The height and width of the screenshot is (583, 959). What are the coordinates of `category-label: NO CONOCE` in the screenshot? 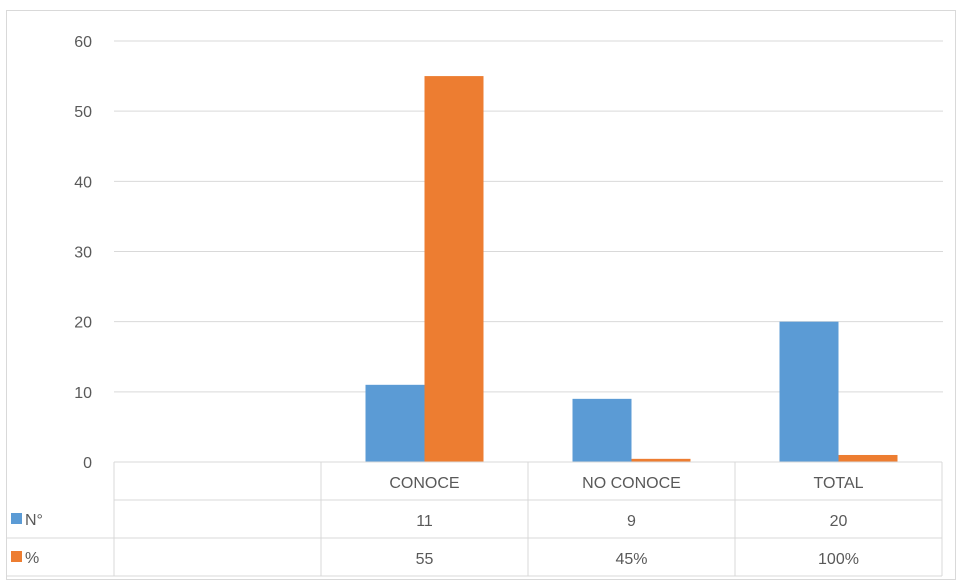 It's located at (631, 483).